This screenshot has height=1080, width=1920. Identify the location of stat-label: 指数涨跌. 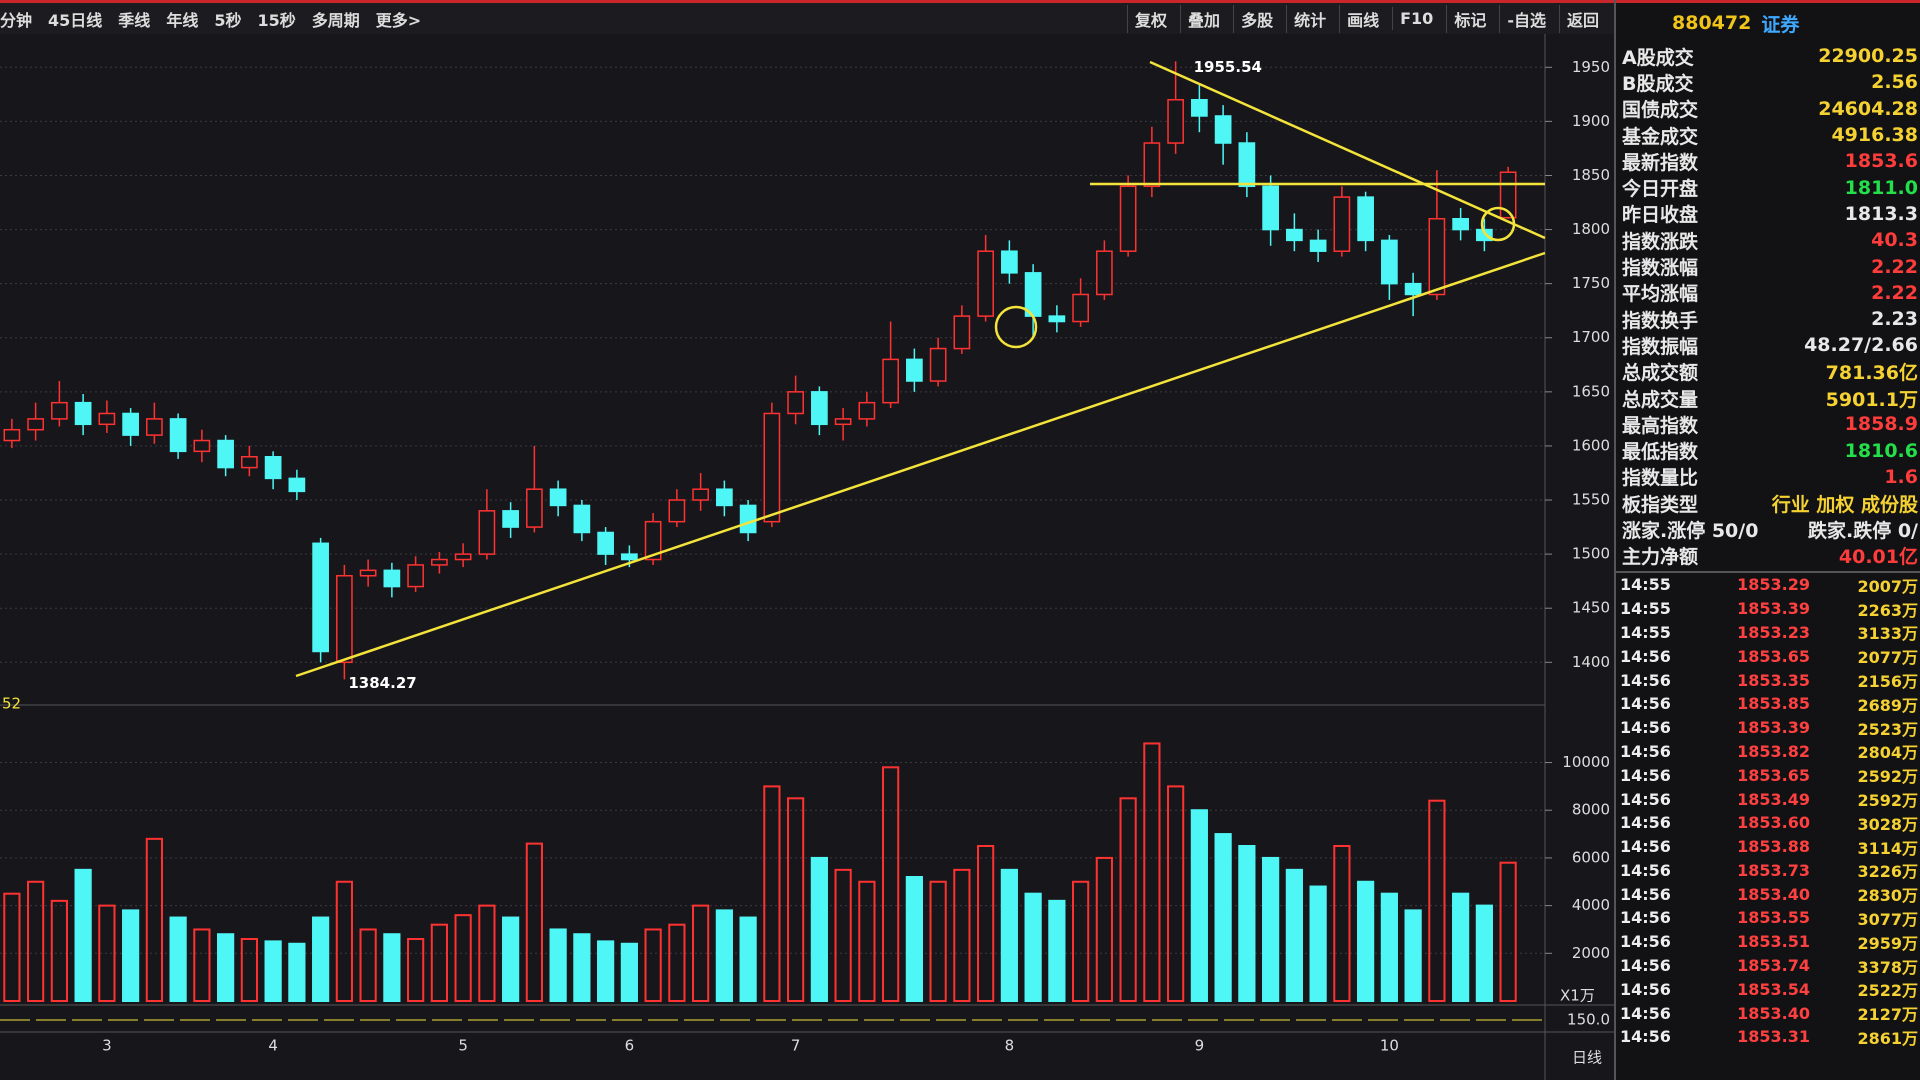
(1660, 241).